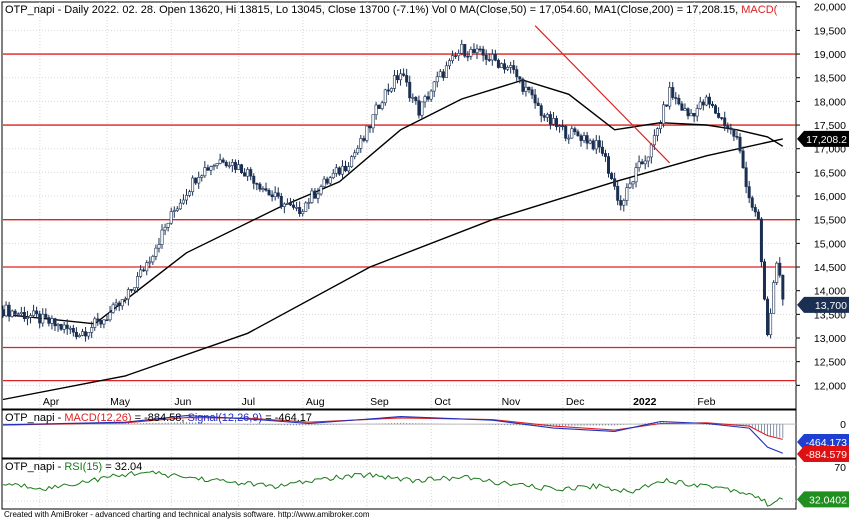 This screenshot has height=520, width=850. I want to click on signal-header-label: Signal(12,26,9), so click(225, 418).